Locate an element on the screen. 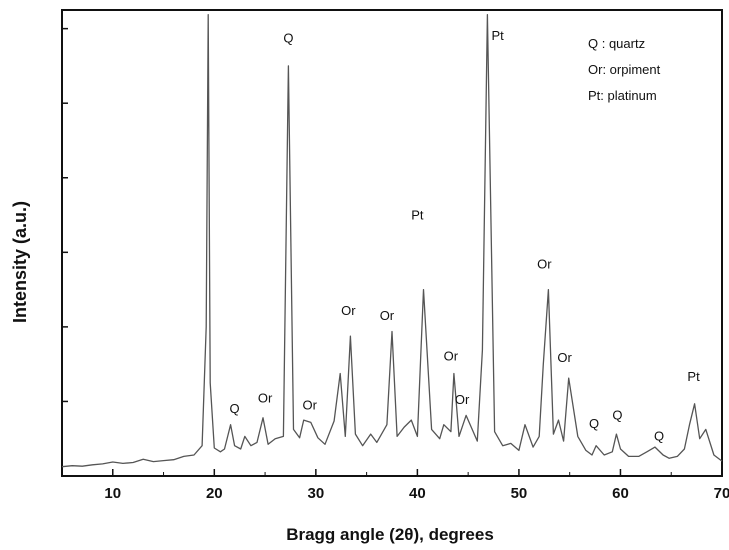 The width and height of the screenshot is (729, 550). x-tick-label: 30 is located at coordinates (316, 493).